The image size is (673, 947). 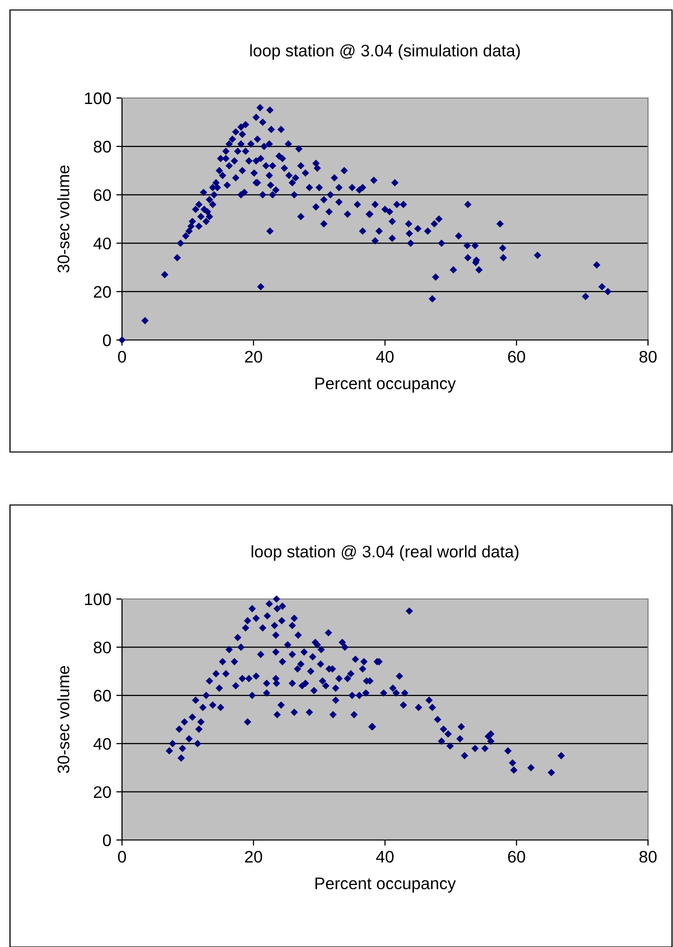 I want to click on chart-title: loop station @ 3.04 (real world data), so click(x=385, y=553).